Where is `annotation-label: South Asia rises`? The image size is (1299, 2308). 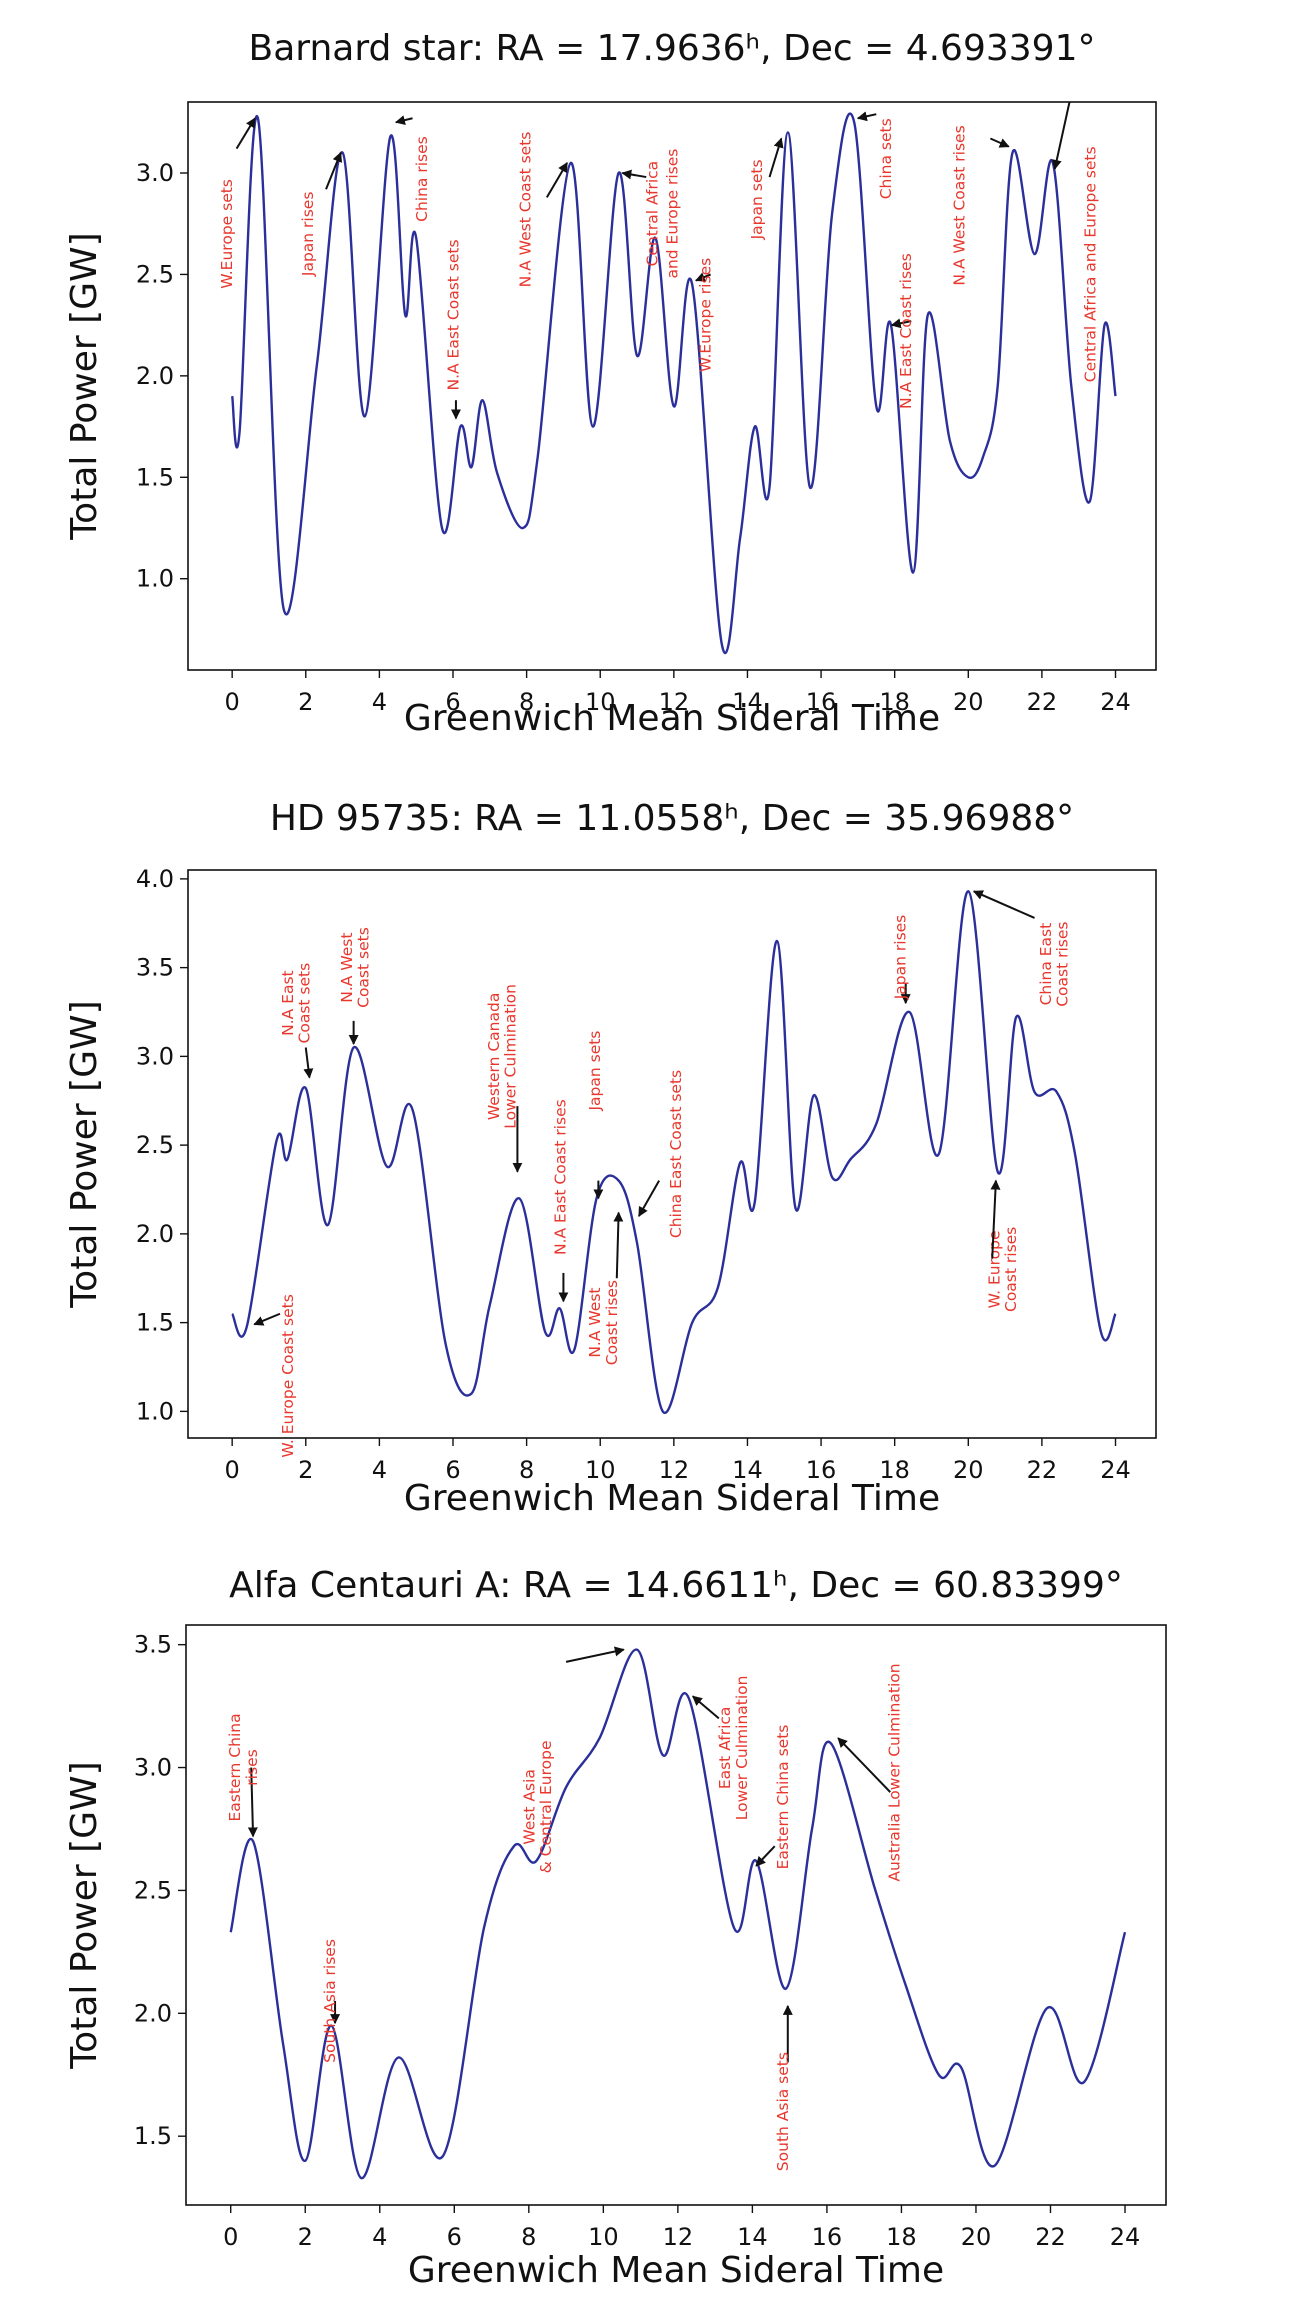 annotation-label: South Asia rises is located at coordinates (330, 2001).